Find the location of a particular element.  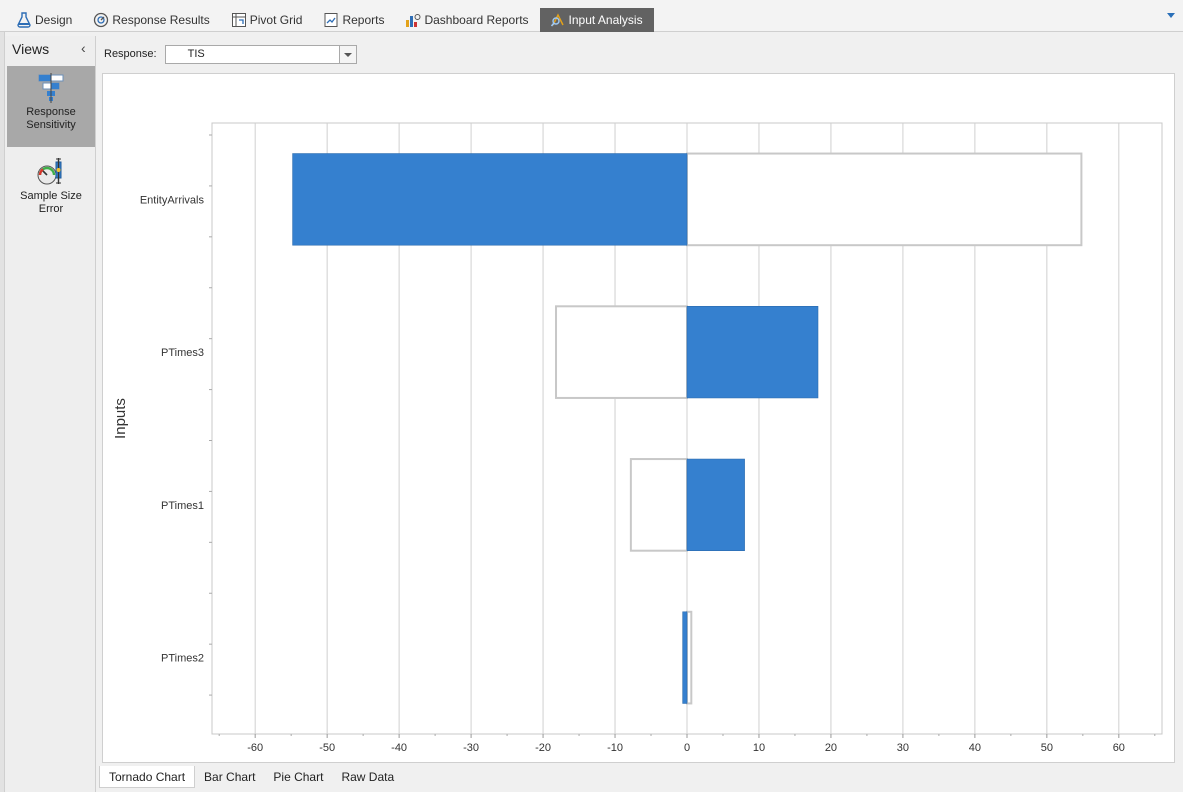

view-label-line2: Sensitivity is located at coordinates (51, 125).